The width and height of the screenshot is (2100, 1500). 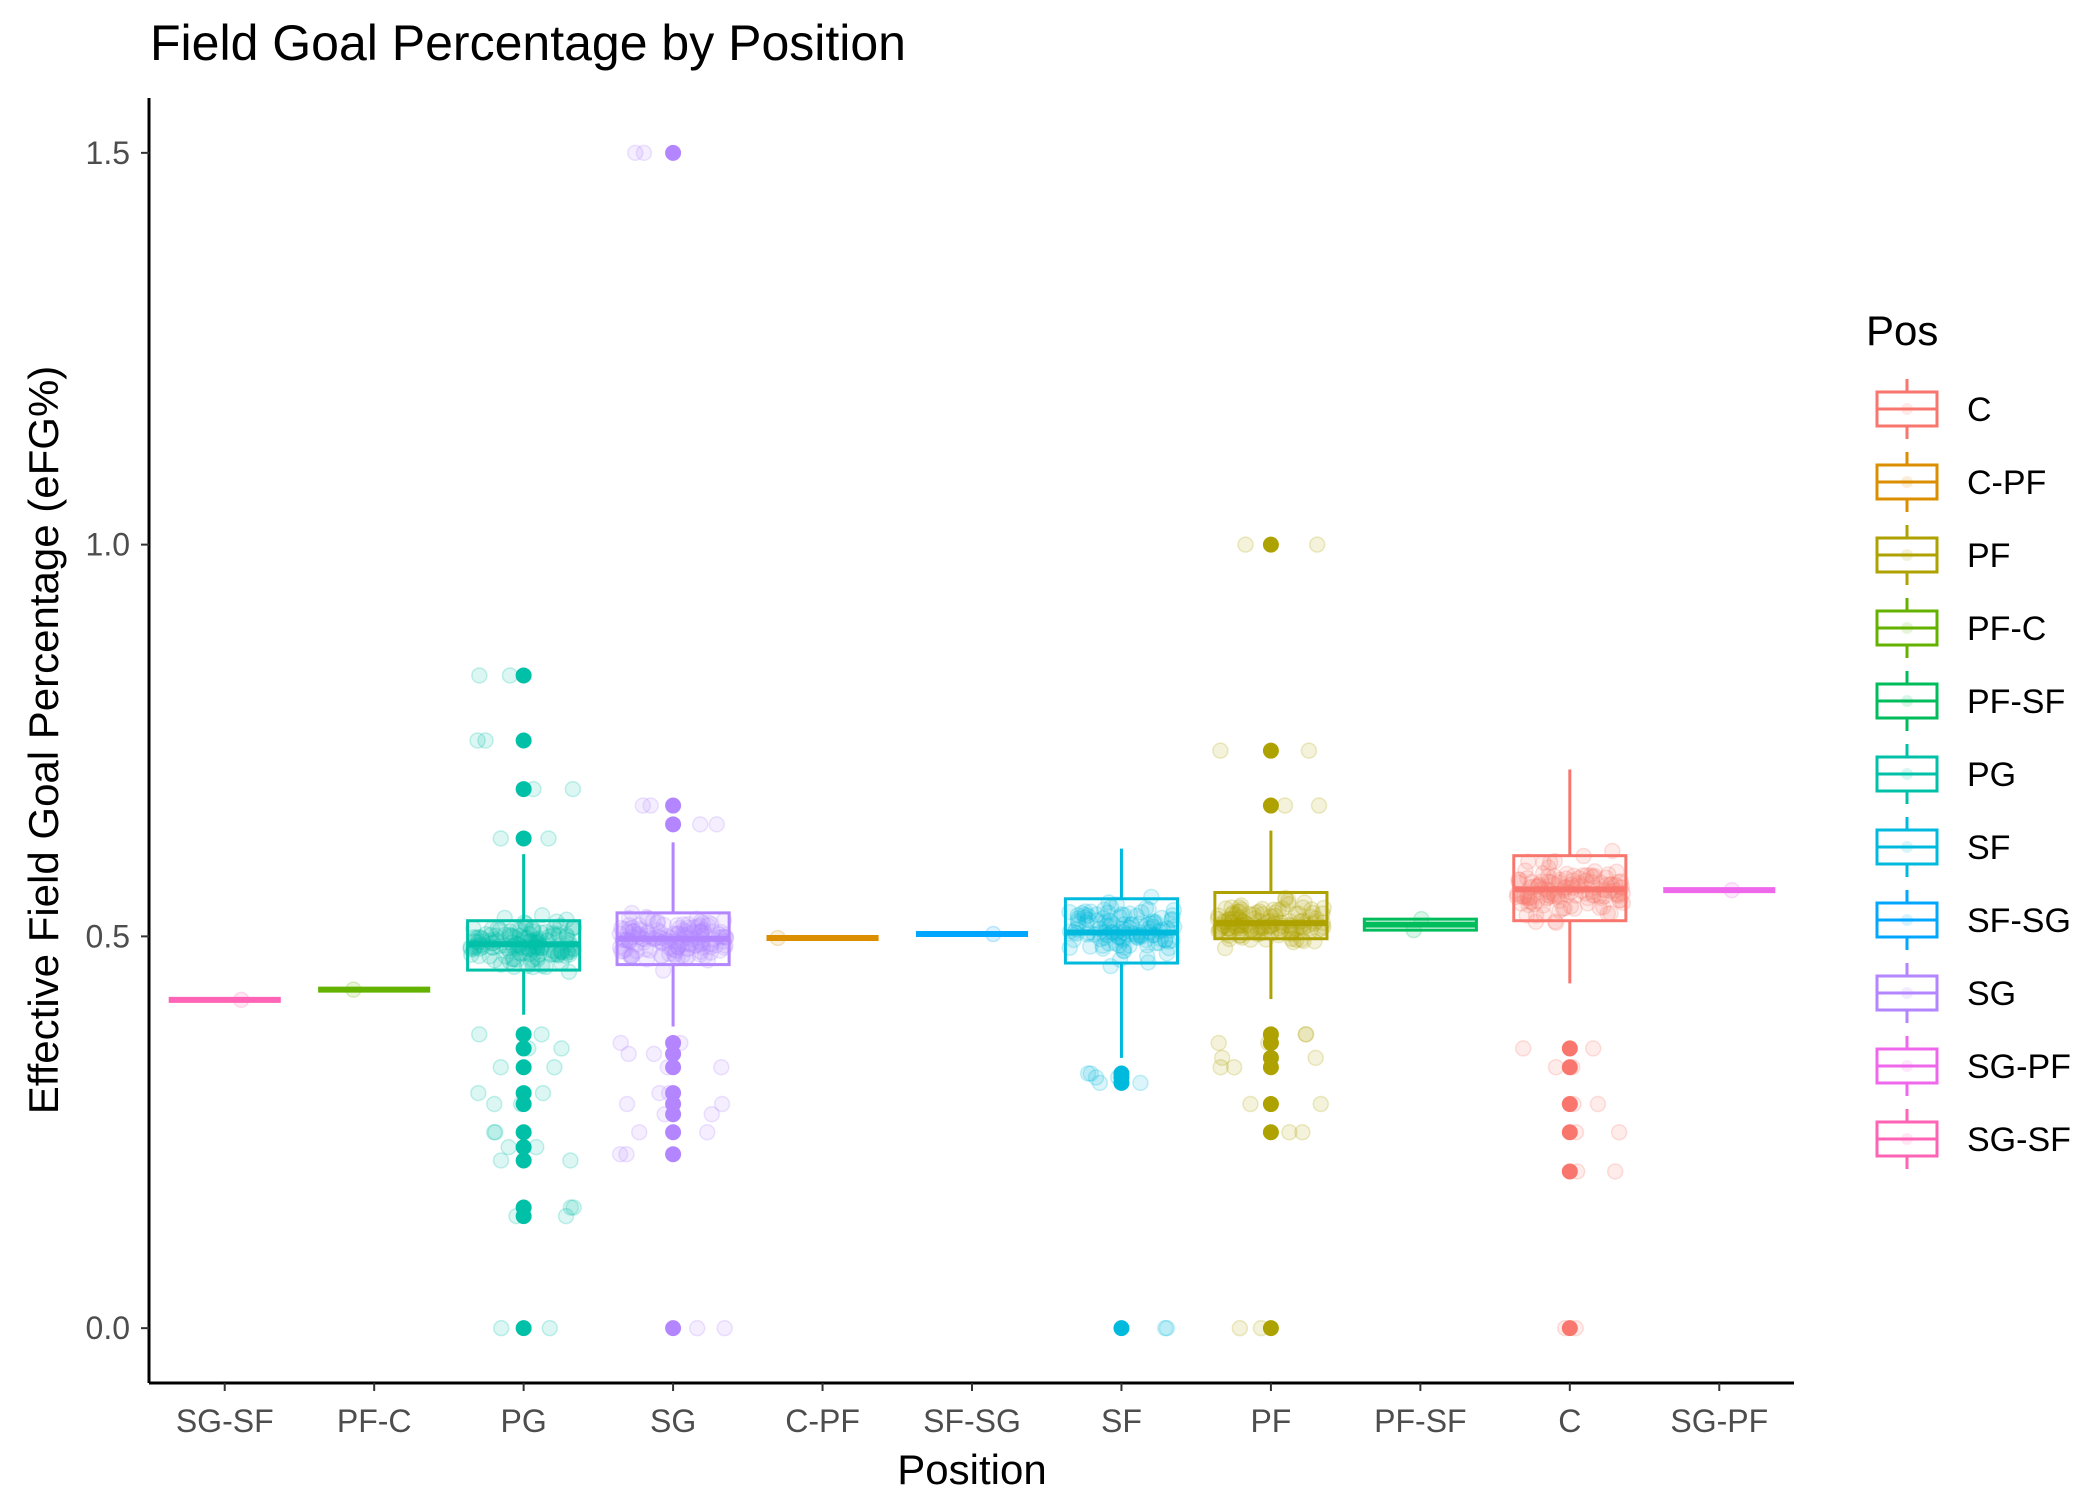 What do you see at coordinates (522, 1002) in the screenshot?
I see `box-group-pg` at bounding box center [522, 1002].